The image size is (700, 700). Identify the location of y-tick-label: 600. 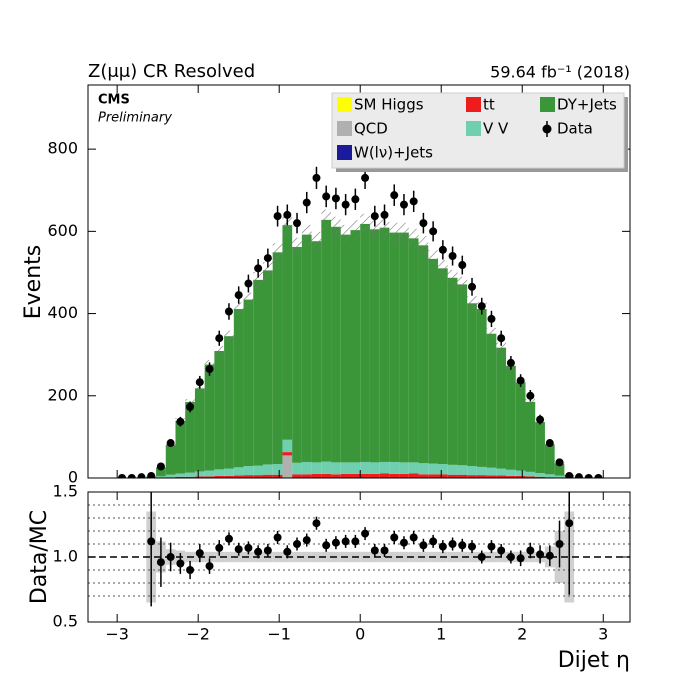
(62, 230).